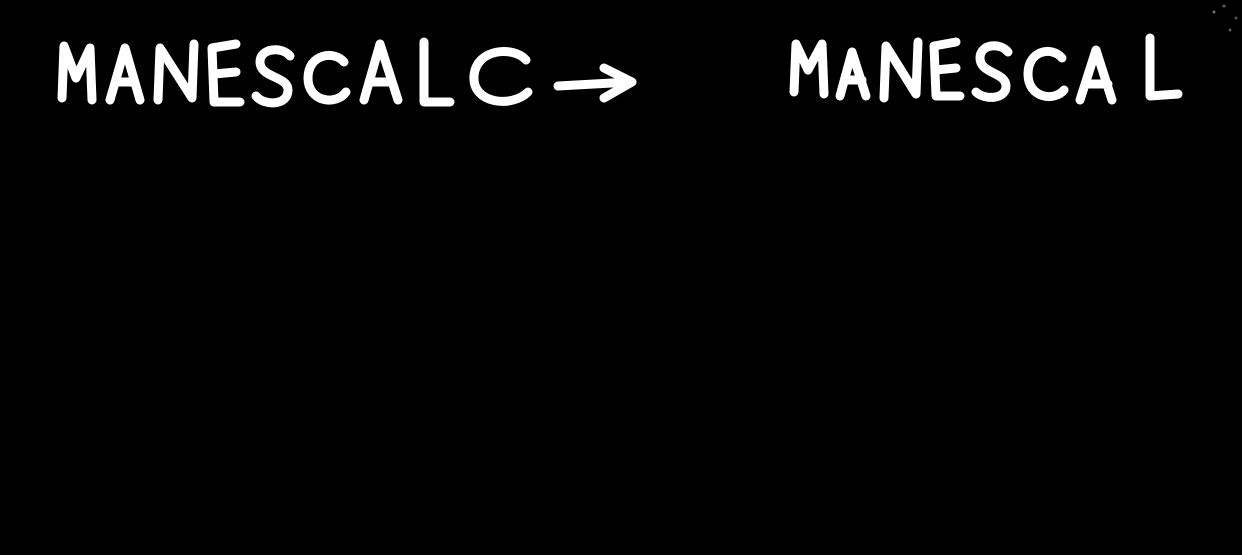 This screenshot has width=1242, height=555. I want to click on arrow-drawing, so click(595, 83).